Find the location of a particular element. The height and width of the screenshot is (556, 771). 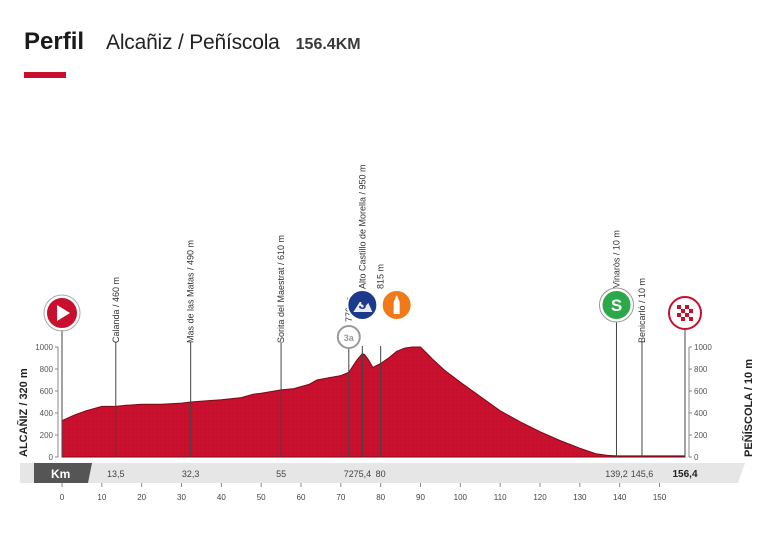

waypoint-name: Alto Castillo de Morella / 950 m is located at coordinates (362, 226).